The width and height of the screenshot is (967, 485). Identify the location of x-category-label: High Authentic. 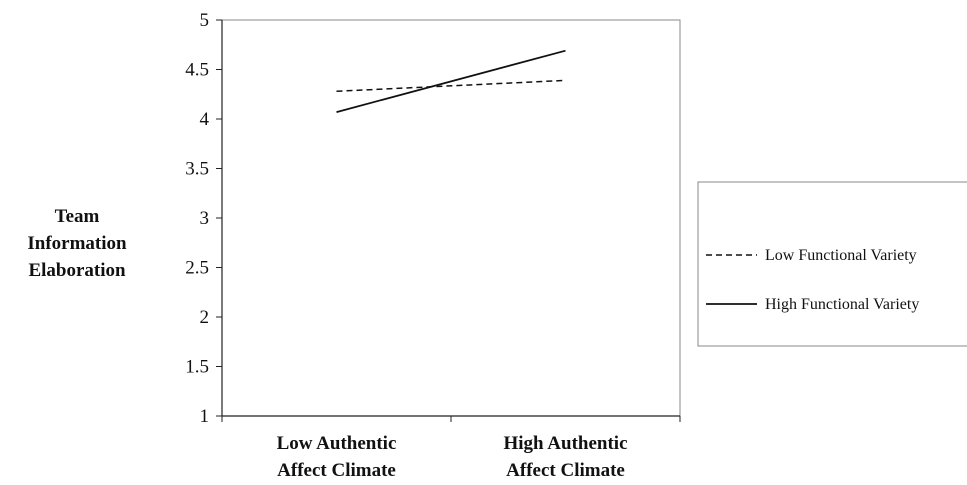
(565, 443).